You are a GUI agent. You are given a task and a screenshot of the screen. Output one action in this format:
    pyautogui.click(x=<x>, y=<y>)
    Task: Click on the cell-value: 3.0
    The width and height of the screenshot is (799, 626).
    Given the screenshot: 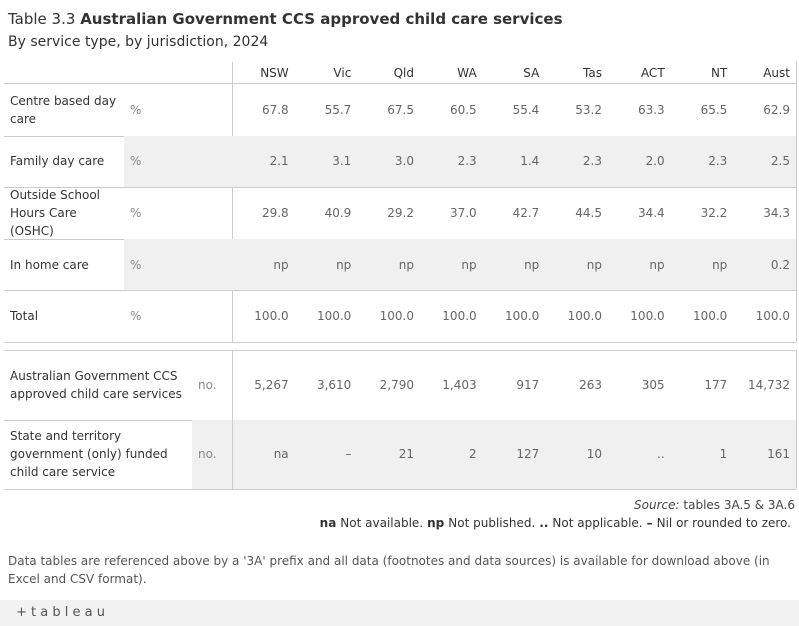 What is the action you would take?
    pyautogui.click(x=404, y=161)
    